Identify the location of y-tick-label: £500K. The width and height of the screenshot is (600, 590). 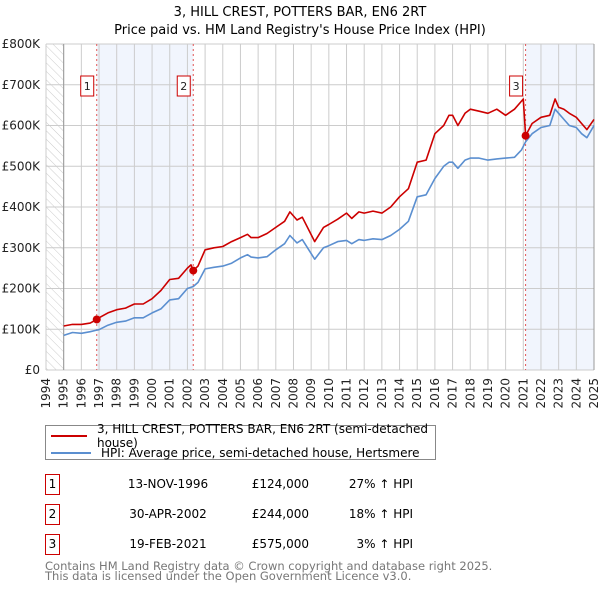
(22, 166).